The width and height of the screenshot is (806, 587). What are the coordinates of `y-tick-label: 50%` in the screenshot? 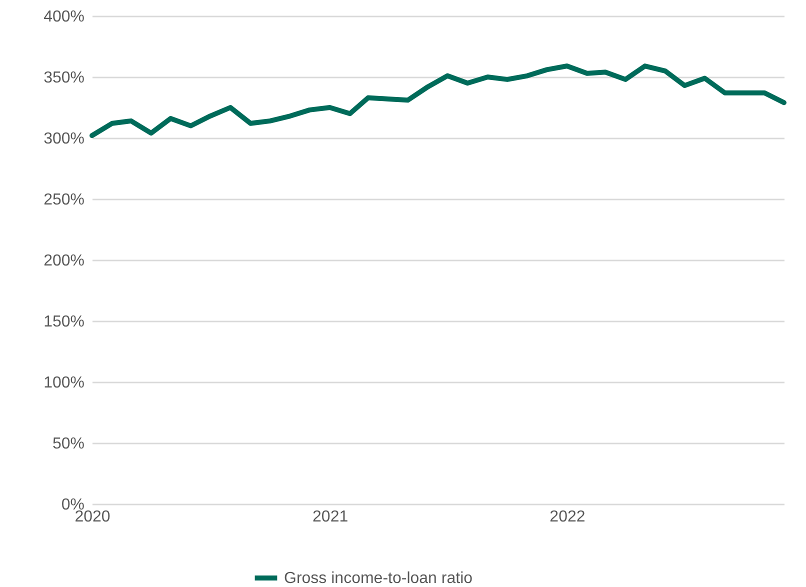 It's located at (68, 444).